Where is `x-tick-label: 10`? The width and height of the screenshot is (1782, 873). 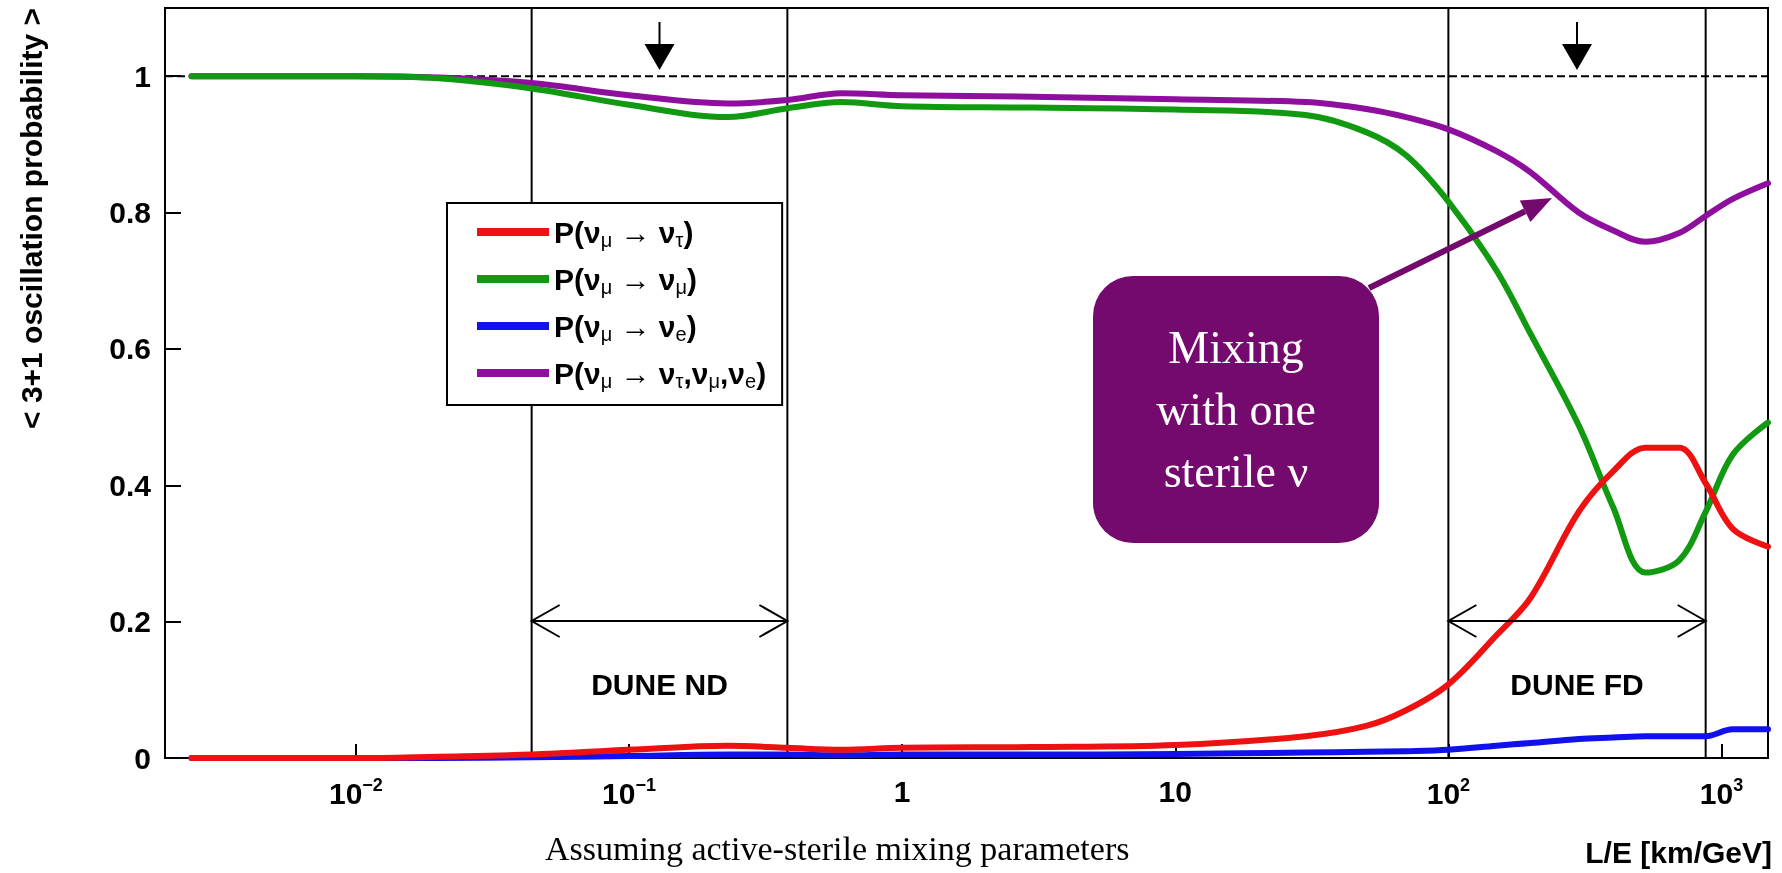 x-tick-label: 10 is located at coordinates (1175, 791).